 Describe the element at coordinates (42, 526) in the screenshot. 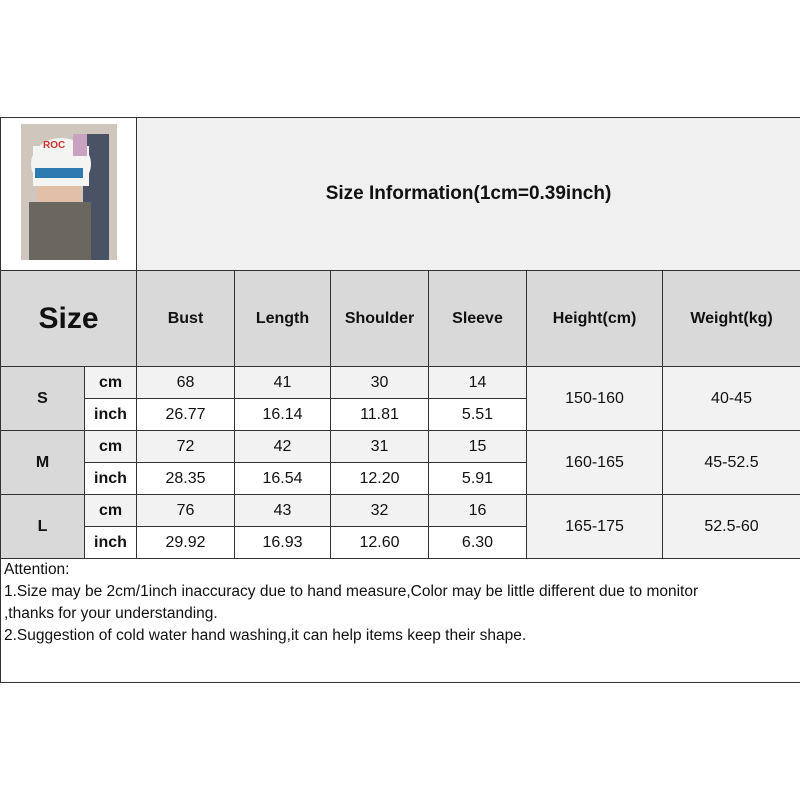

I see `size-label: L` at that location.